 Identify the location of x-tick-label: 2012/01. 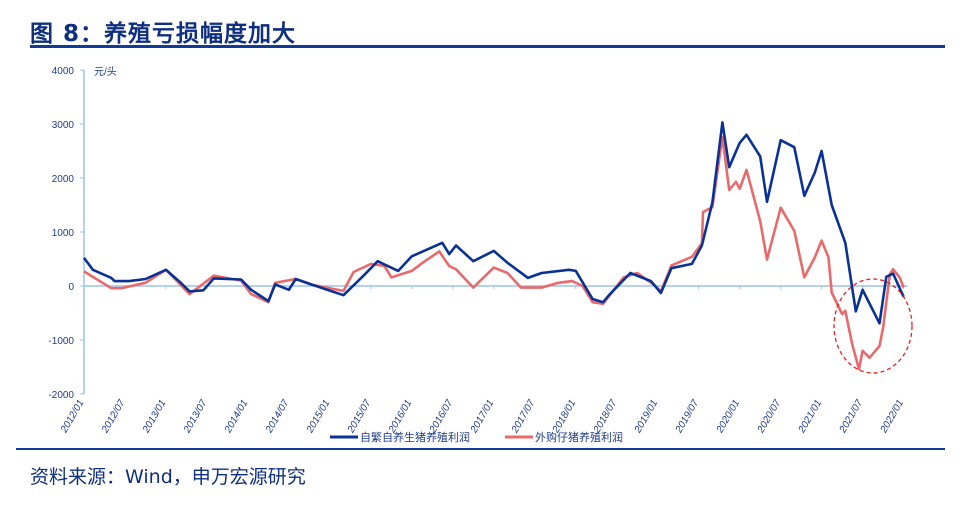
(72, 417).